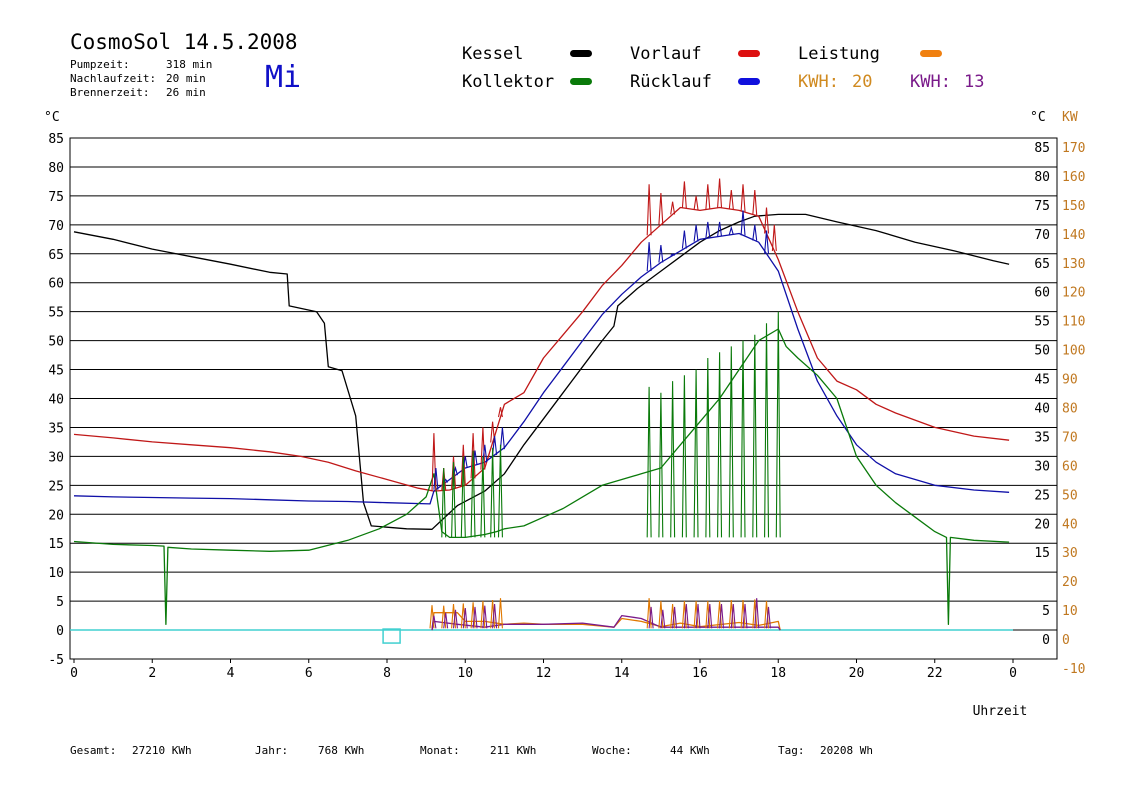 This screenshot has height=812, width=1148. Describe the element at coordinates (690, 750) in the screenshot. I see `footer-woche-value: 44 KWh` at that location.